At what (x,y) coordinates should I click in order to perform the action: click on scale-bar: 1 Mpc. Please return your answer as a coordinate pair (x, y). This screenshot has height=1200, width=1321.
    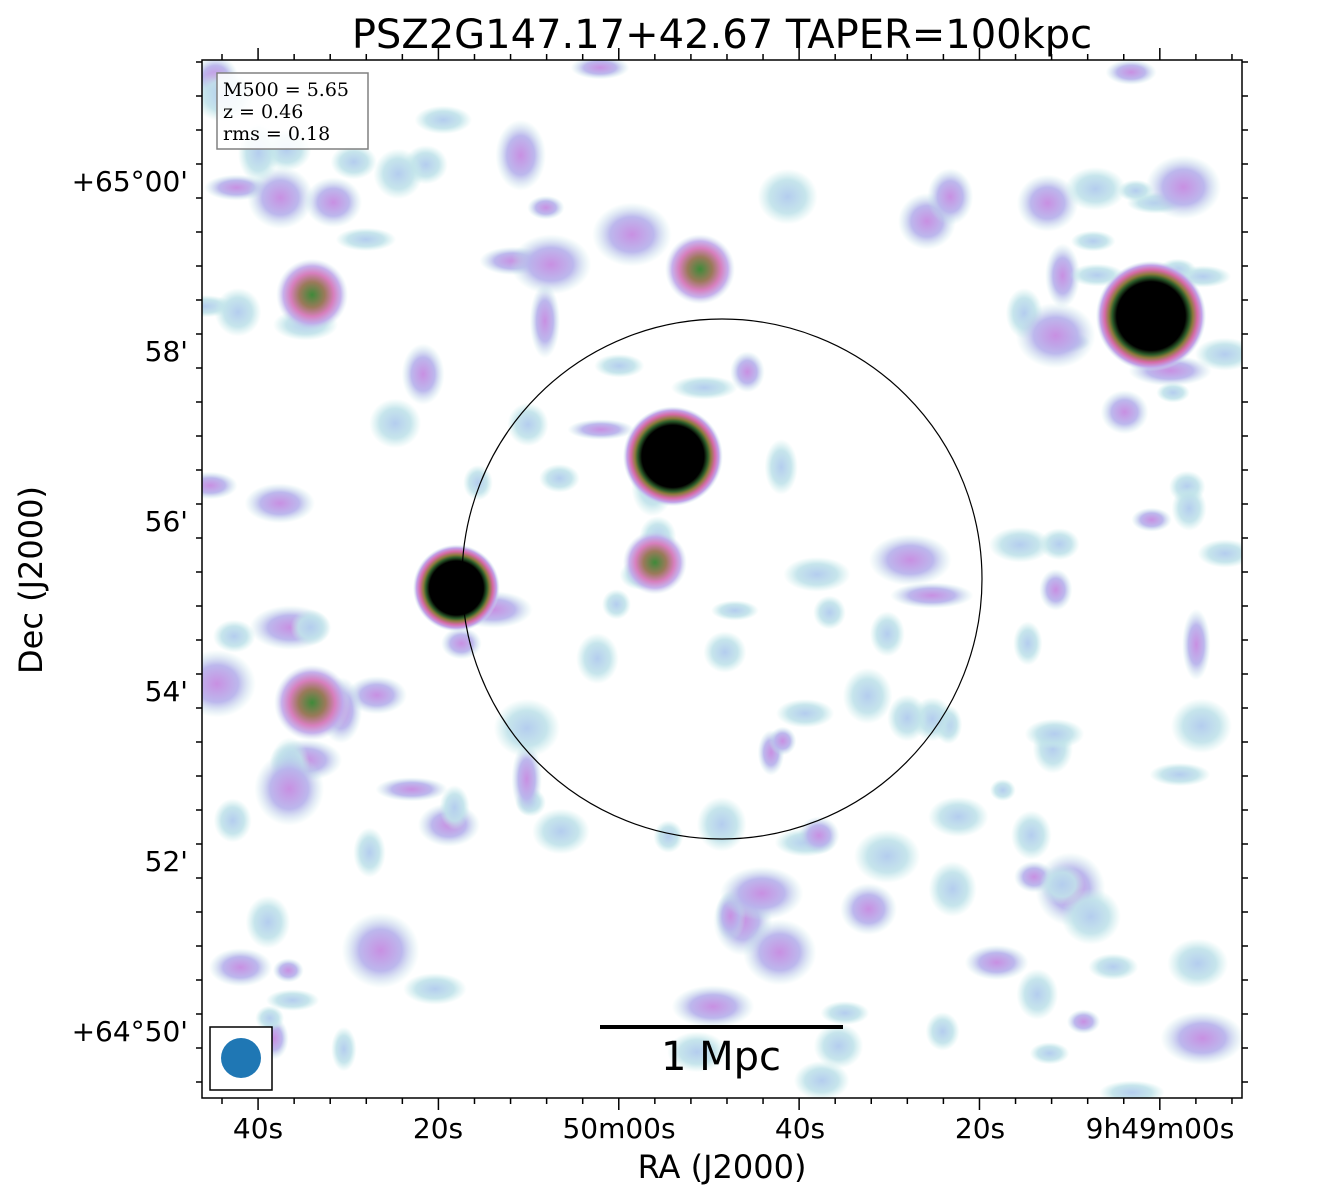
    Looking at the image, I should click on (721, 1052).